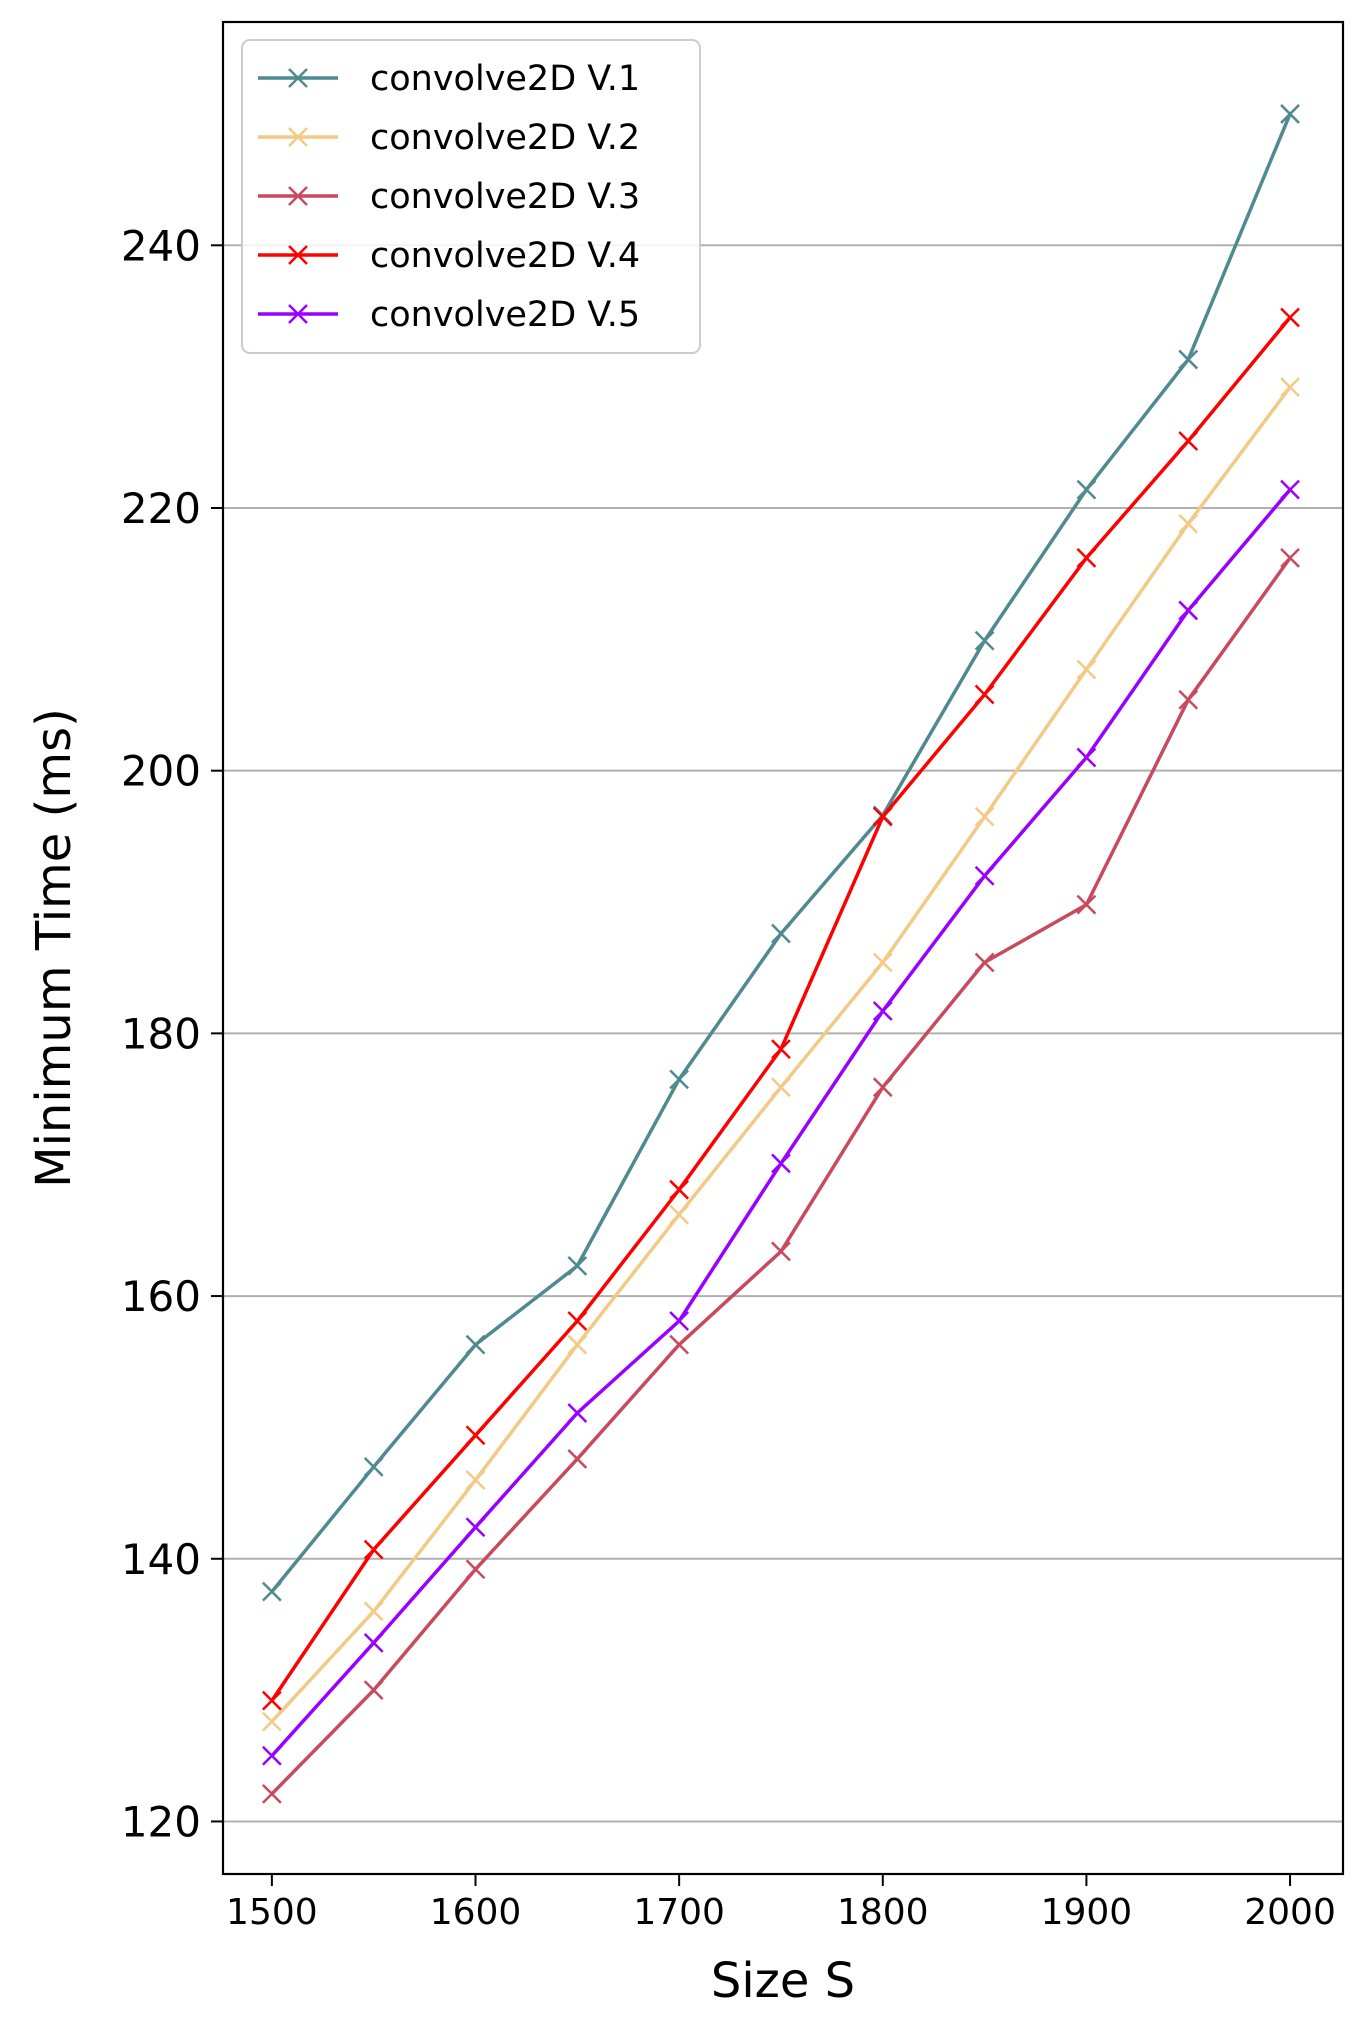 This screenshot has width=1361, height=2031. Describe the element at coordinates (1290, 1912) in the screenshot. I see `x-tick-label: 2000` at that location.